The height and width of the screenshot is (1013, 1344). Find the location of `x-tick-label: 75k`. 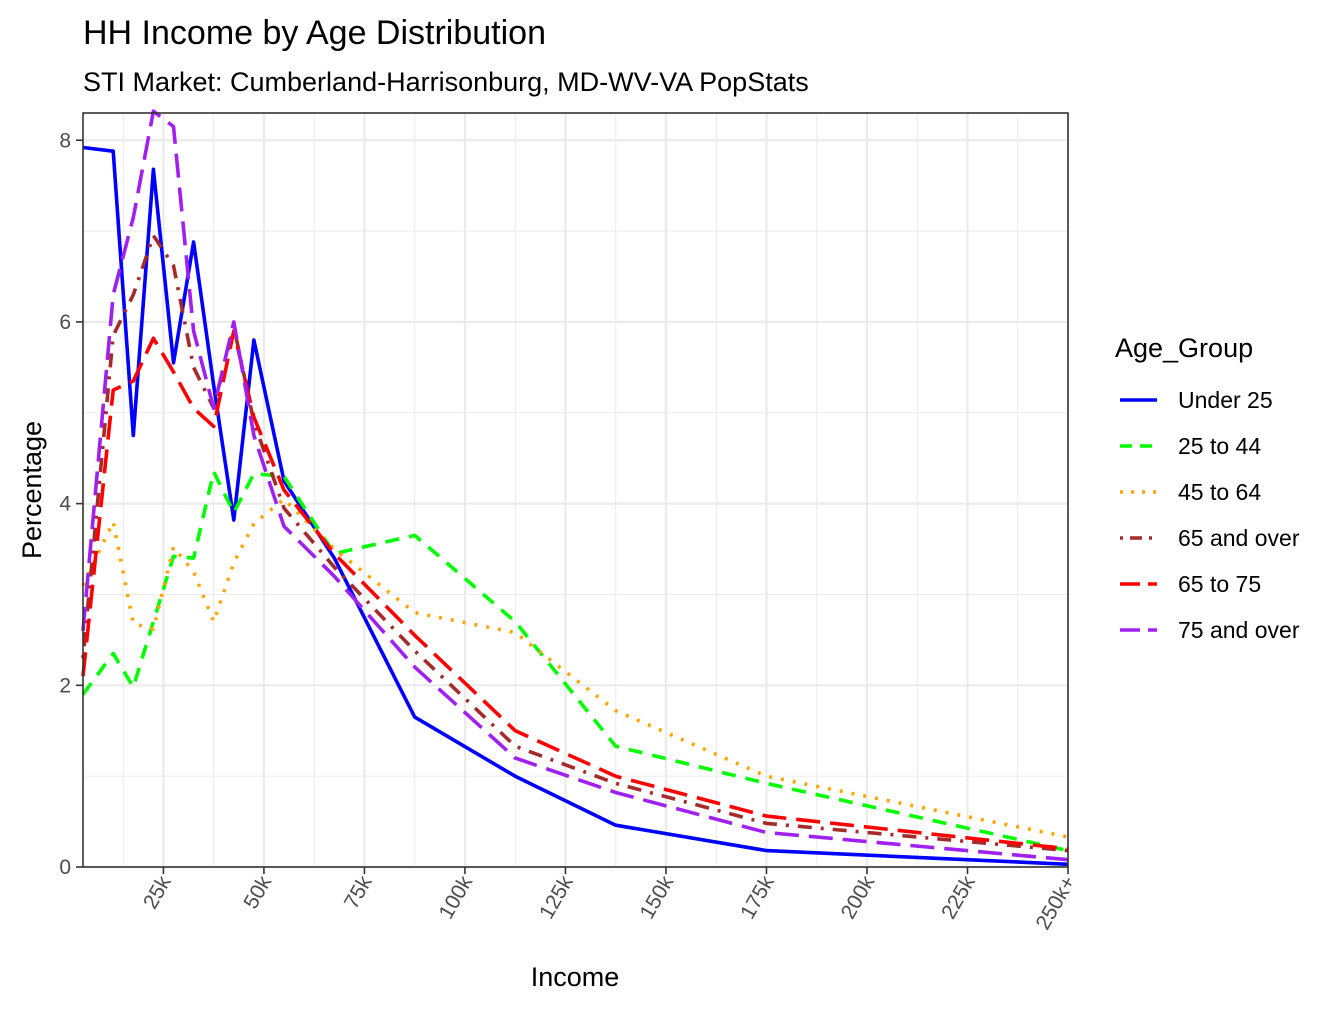

x-tick-label: 75k is located at coordinates (358, 892).